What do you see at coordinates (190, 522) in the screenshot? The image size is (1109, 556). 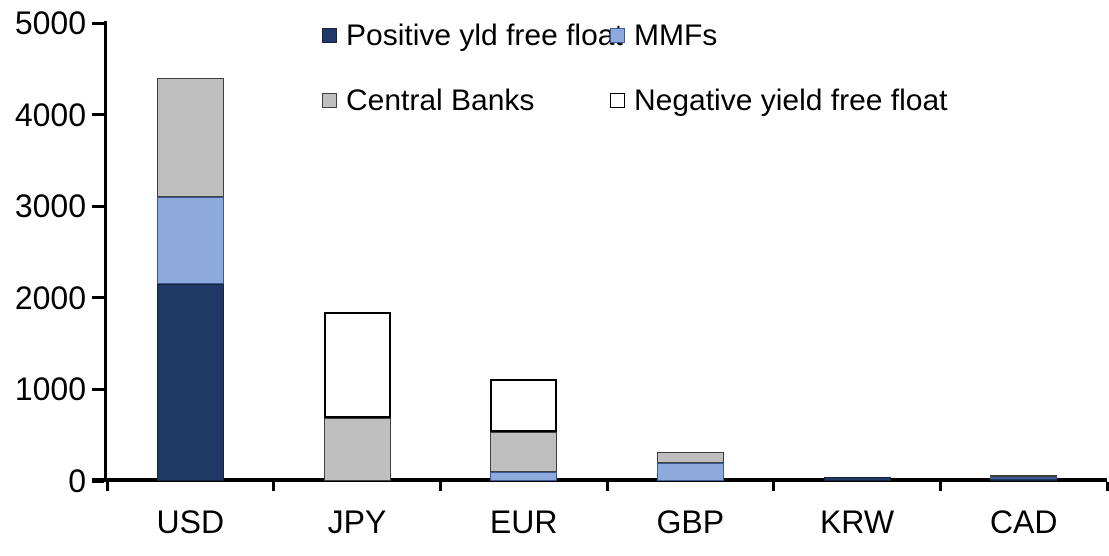 I see `x-axis-label-usd: USD` at bounding box center [190, 522].